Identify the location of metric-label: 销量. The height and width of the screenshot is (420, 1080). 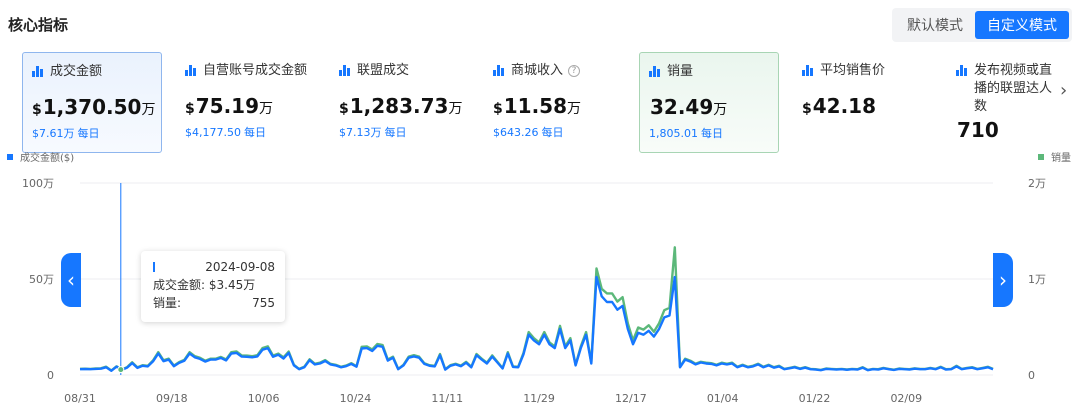
(680, 71).